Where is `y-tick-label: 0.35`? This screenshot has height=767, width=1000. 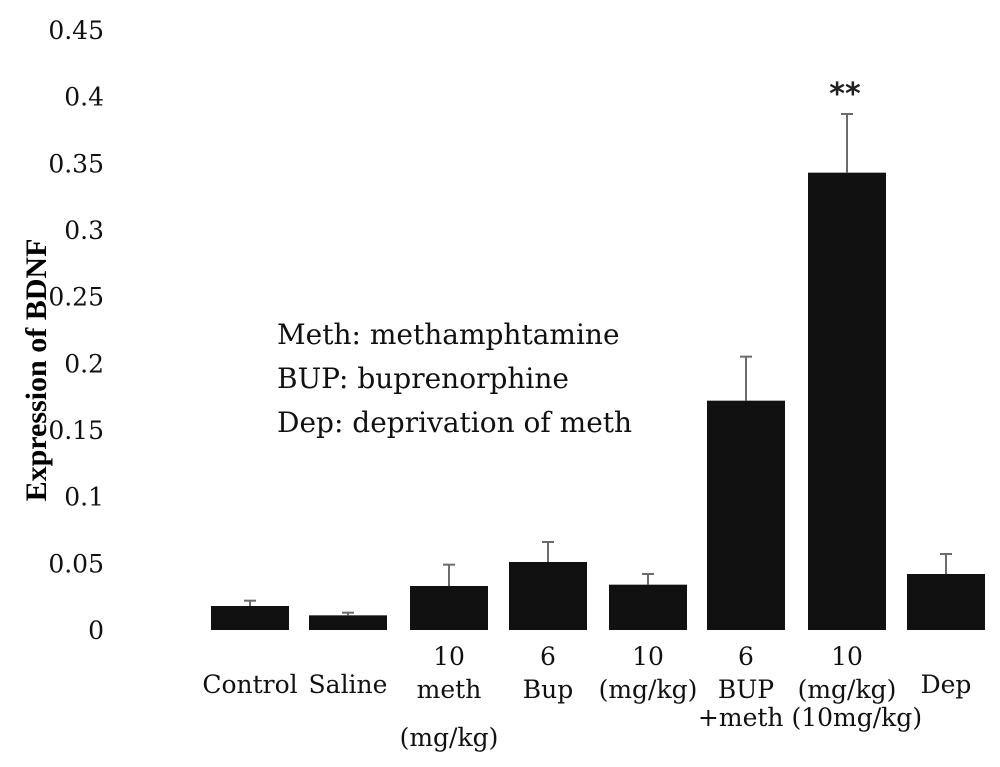 y-tick-label: 0.35 is located at coordinates (76, 163).